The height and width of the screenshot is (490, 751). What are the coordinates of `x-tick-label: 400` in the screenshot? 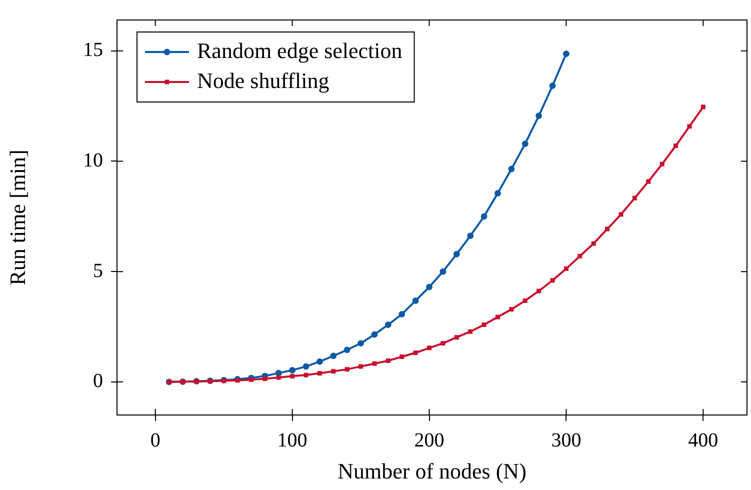 It's located at (703, 440).